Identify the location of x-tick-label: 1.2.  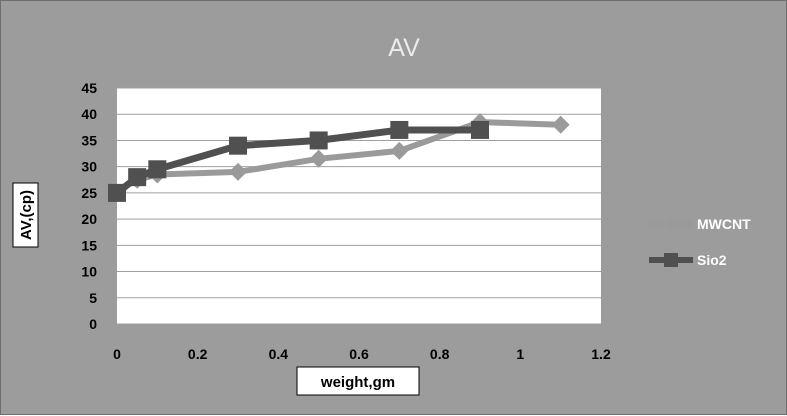
(601, 354).